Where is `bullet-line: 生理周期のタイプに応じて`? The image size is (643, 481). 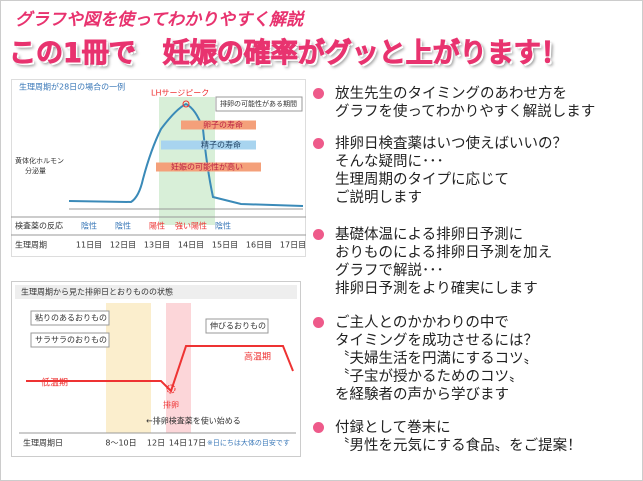
bullet-line: 生理周期のタイプに応じて is located at coordinates (422, 180).